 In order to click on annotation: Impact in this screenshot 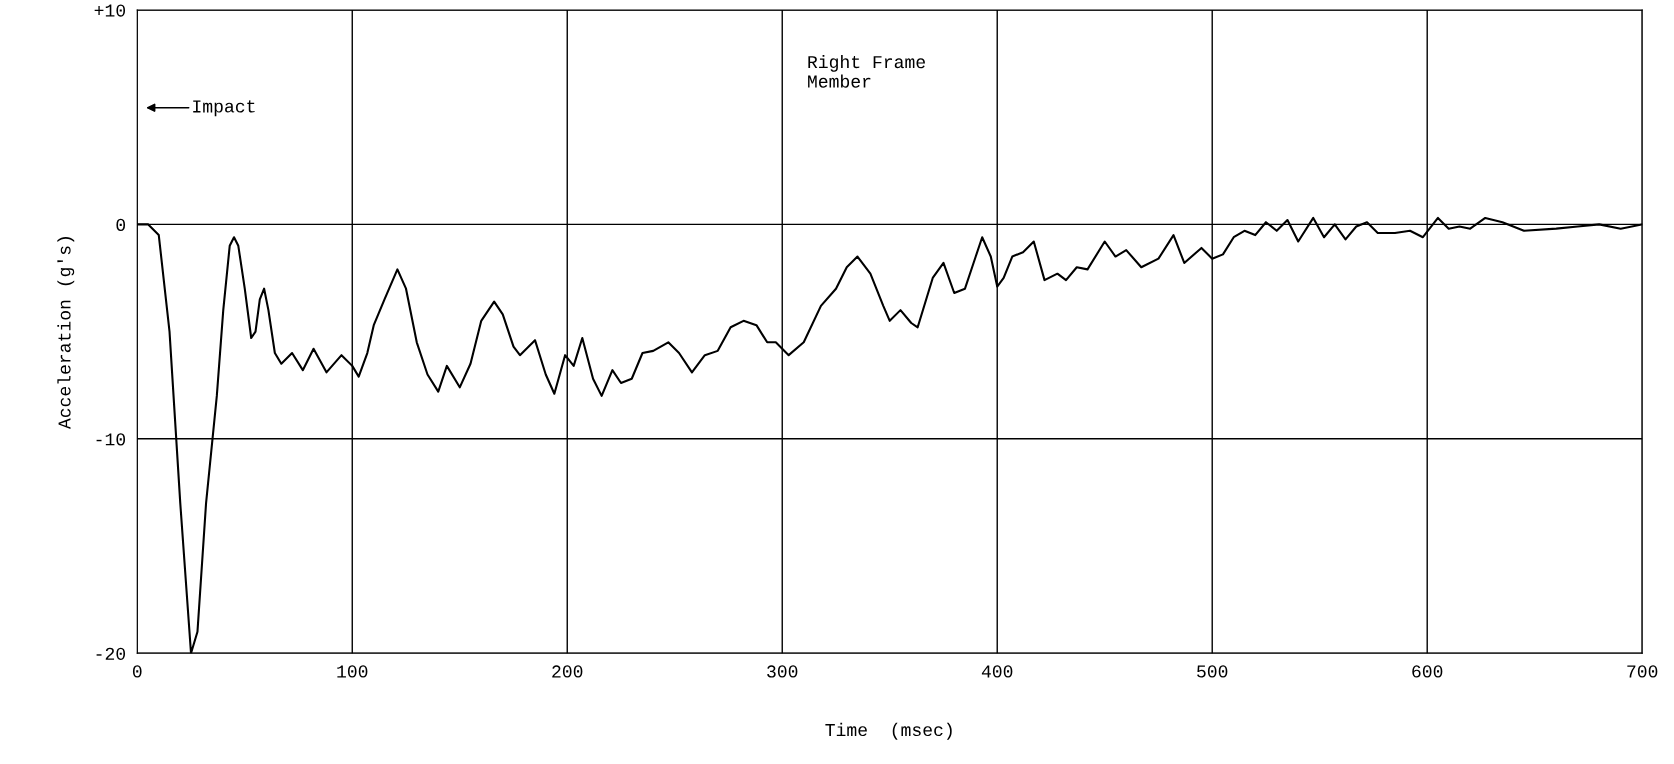, I will do `click(224, 108)`.